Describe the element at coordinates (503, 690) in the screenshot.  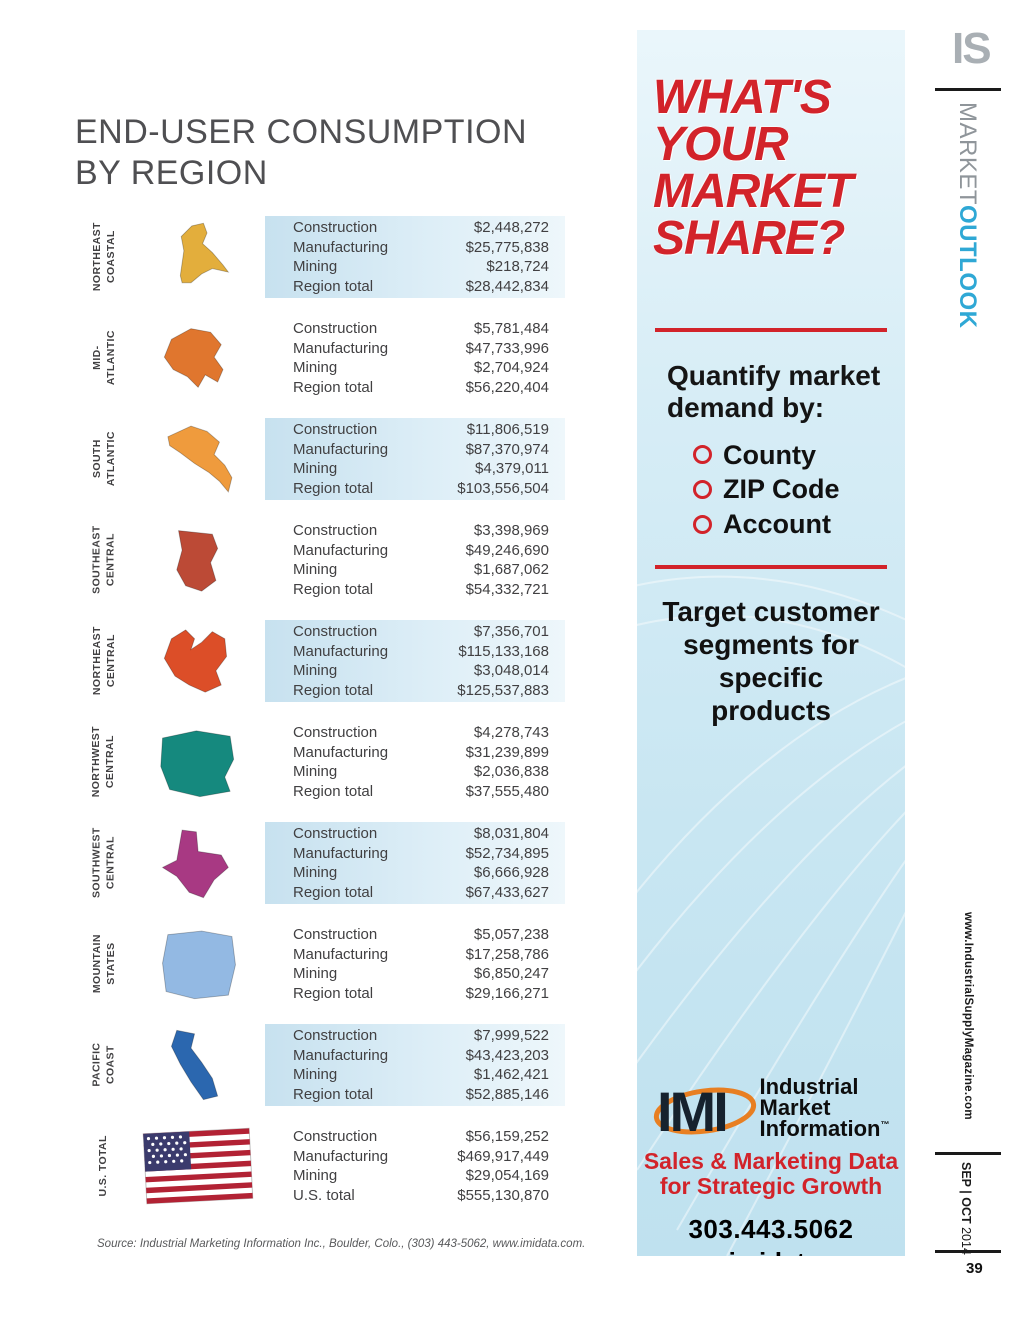
I see `row-value: $125,537,883` at that location.